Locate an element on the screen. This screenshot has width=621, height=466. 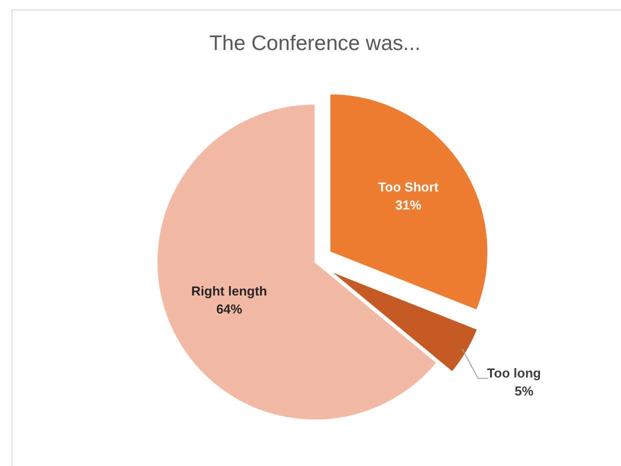
data-label: 64% is located at coordinates (229, 308).